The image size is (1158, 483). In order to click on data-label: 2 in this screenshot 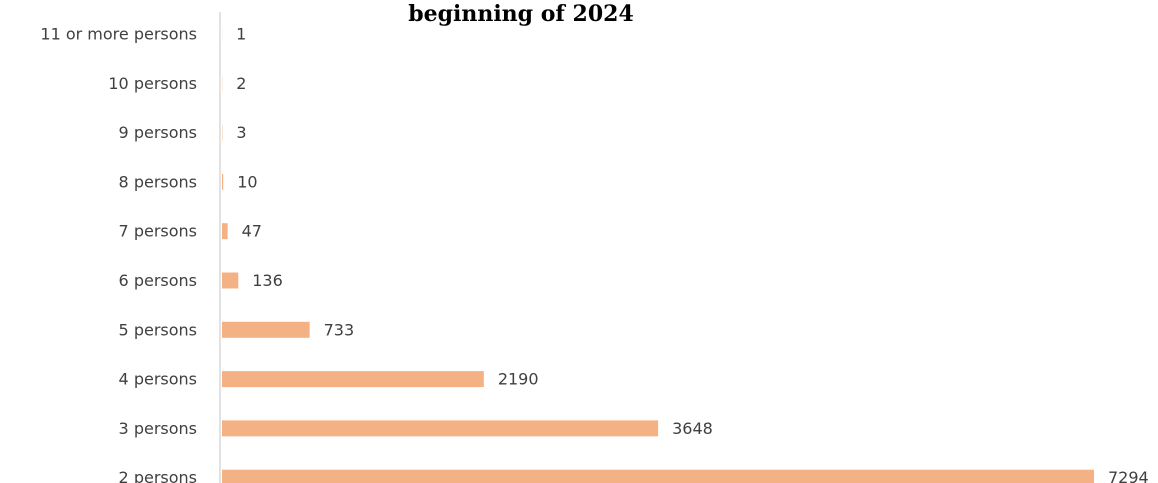, I will do `click(241, 83)`.